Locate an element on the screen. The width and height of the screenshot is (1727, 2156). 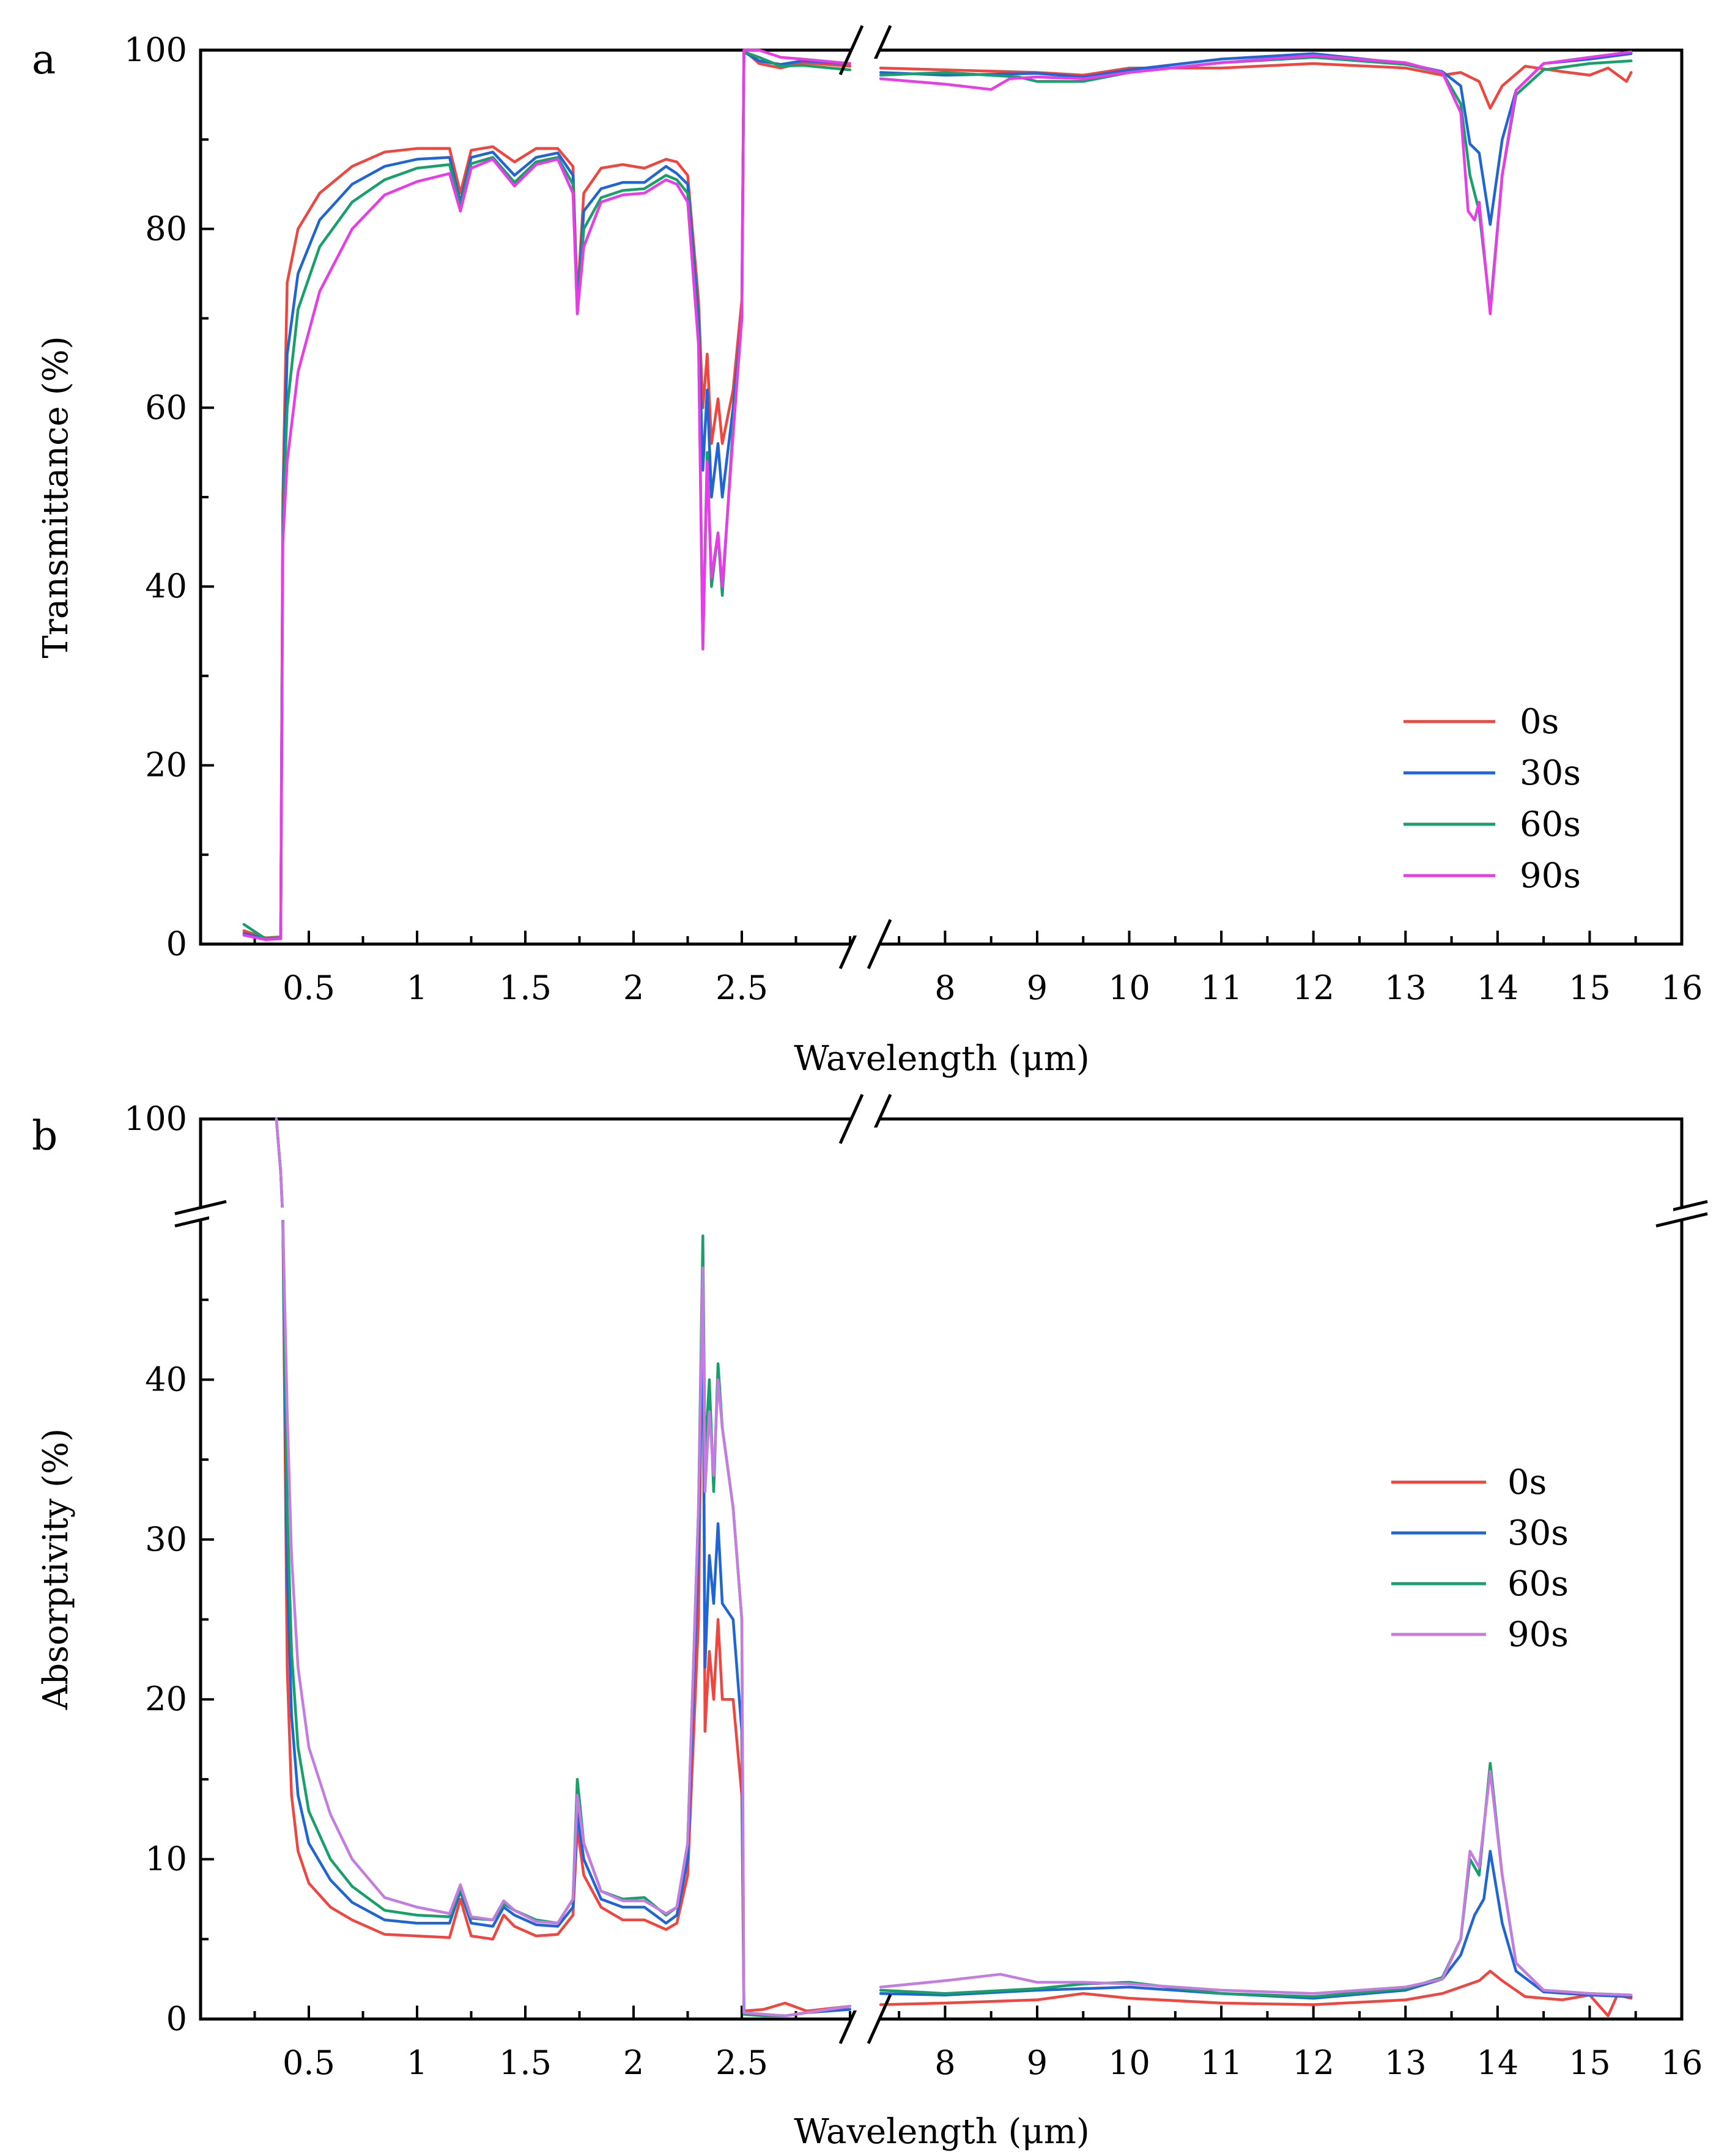
panel-label: a is located at coordinates (44, 59).